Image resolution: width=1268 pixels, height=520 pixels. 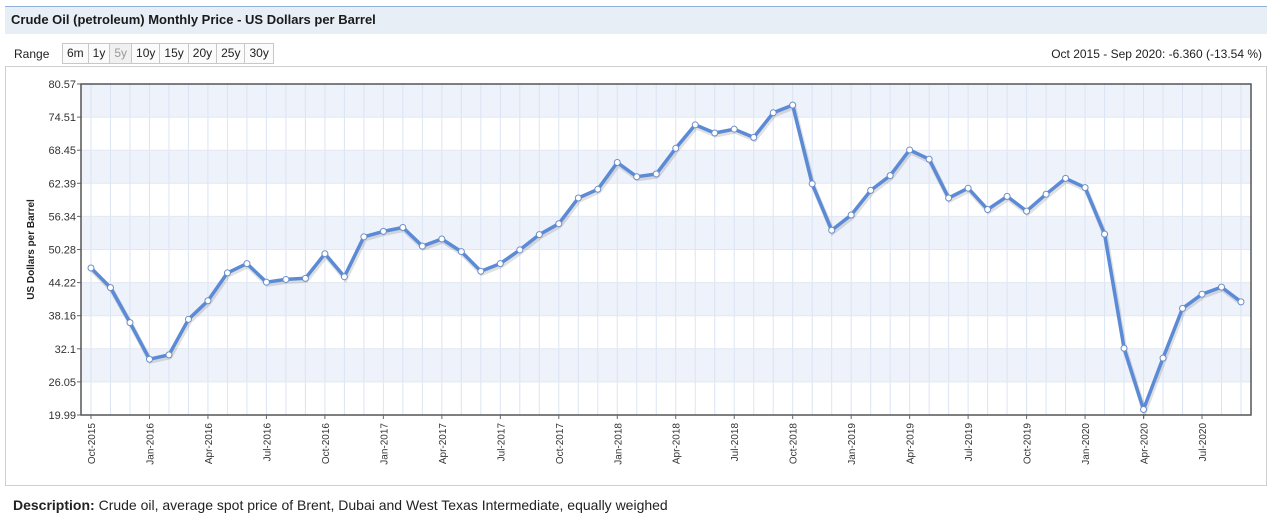 What do you see at coordinates (99, 53) in the screenshot?
I see `range-button-1y: 1y` at bounding box center [99, 53].